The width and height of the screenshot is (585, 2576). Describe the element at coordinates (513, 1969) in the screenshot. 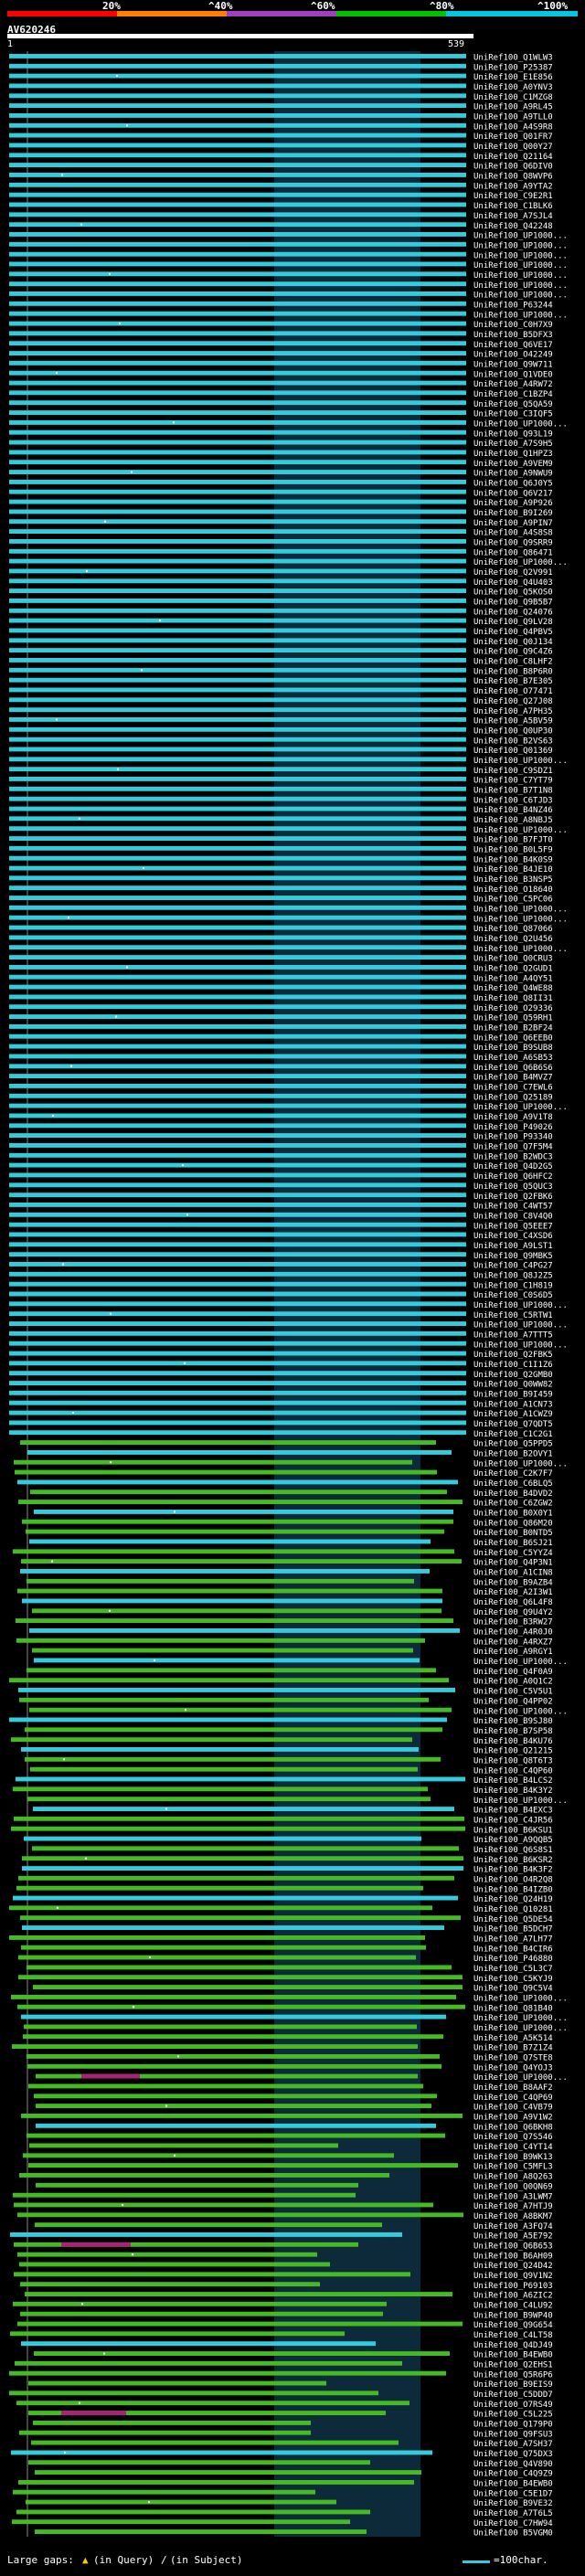

I see `hit-label: UniRef100_C5L3C7` at that location.